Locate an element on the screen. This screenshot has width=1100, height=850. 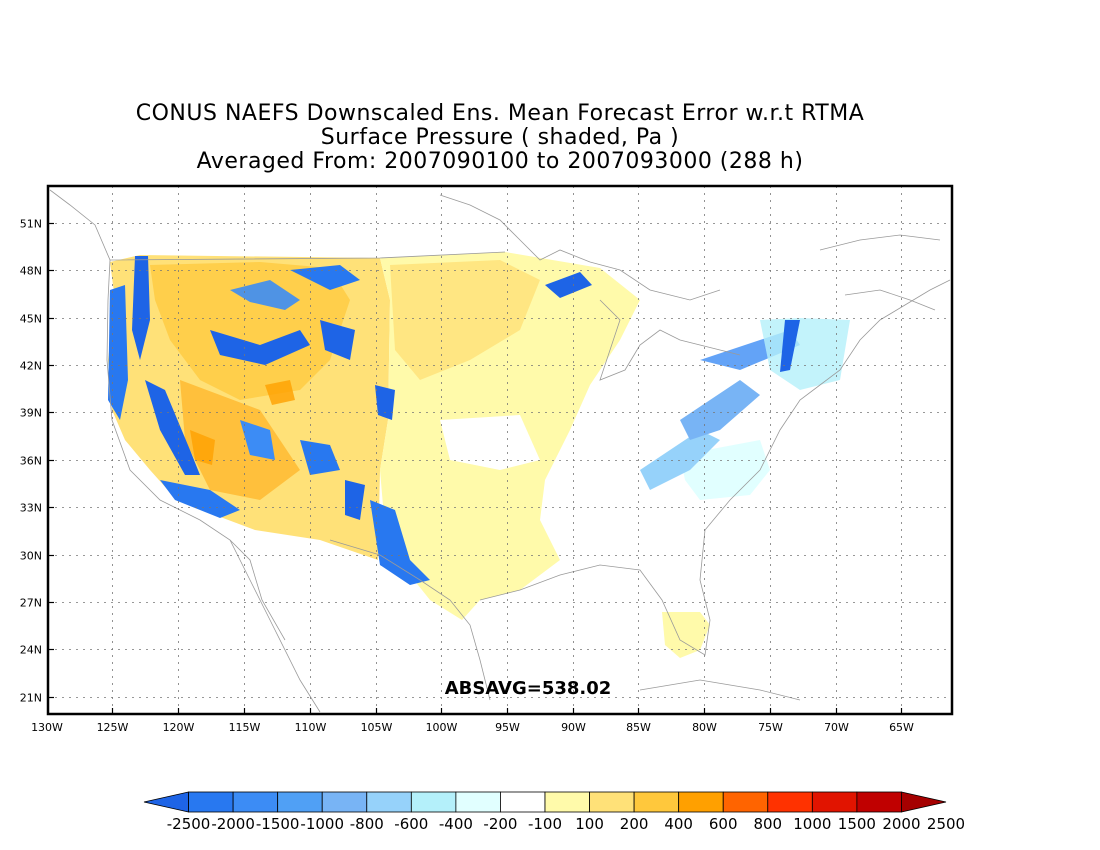
lon-label-95w: 95W is located at coordinates (507, 727).